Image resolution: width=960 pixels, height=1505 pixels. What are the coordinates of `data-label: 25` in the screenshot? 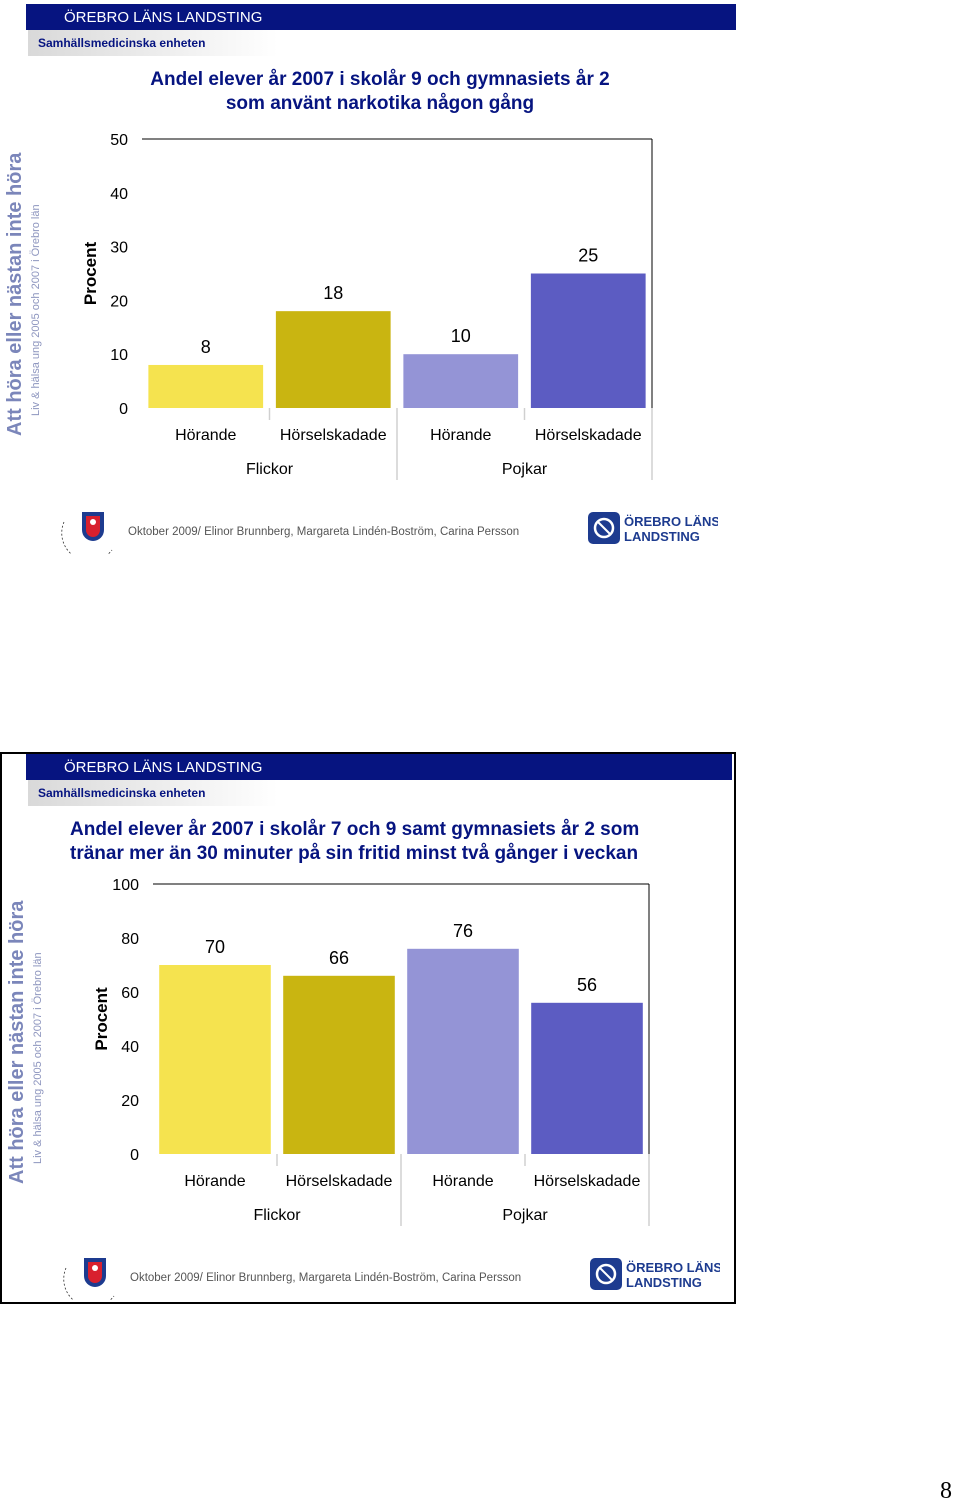 It's located at (588, 256).